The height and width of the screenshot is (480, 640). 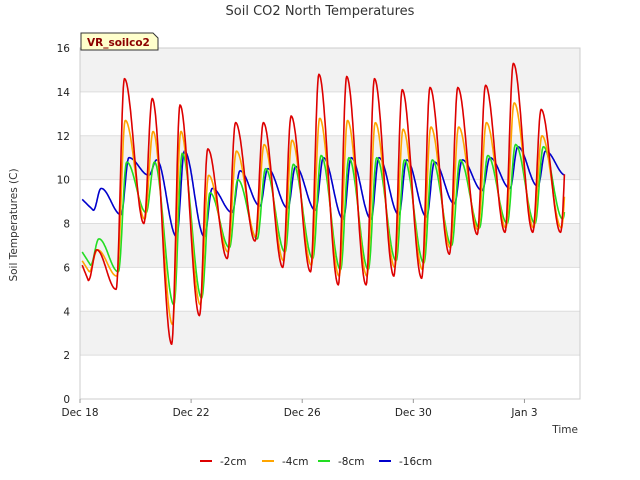 I want to click on y-tick-label: 16, so click(x=64, y=49).